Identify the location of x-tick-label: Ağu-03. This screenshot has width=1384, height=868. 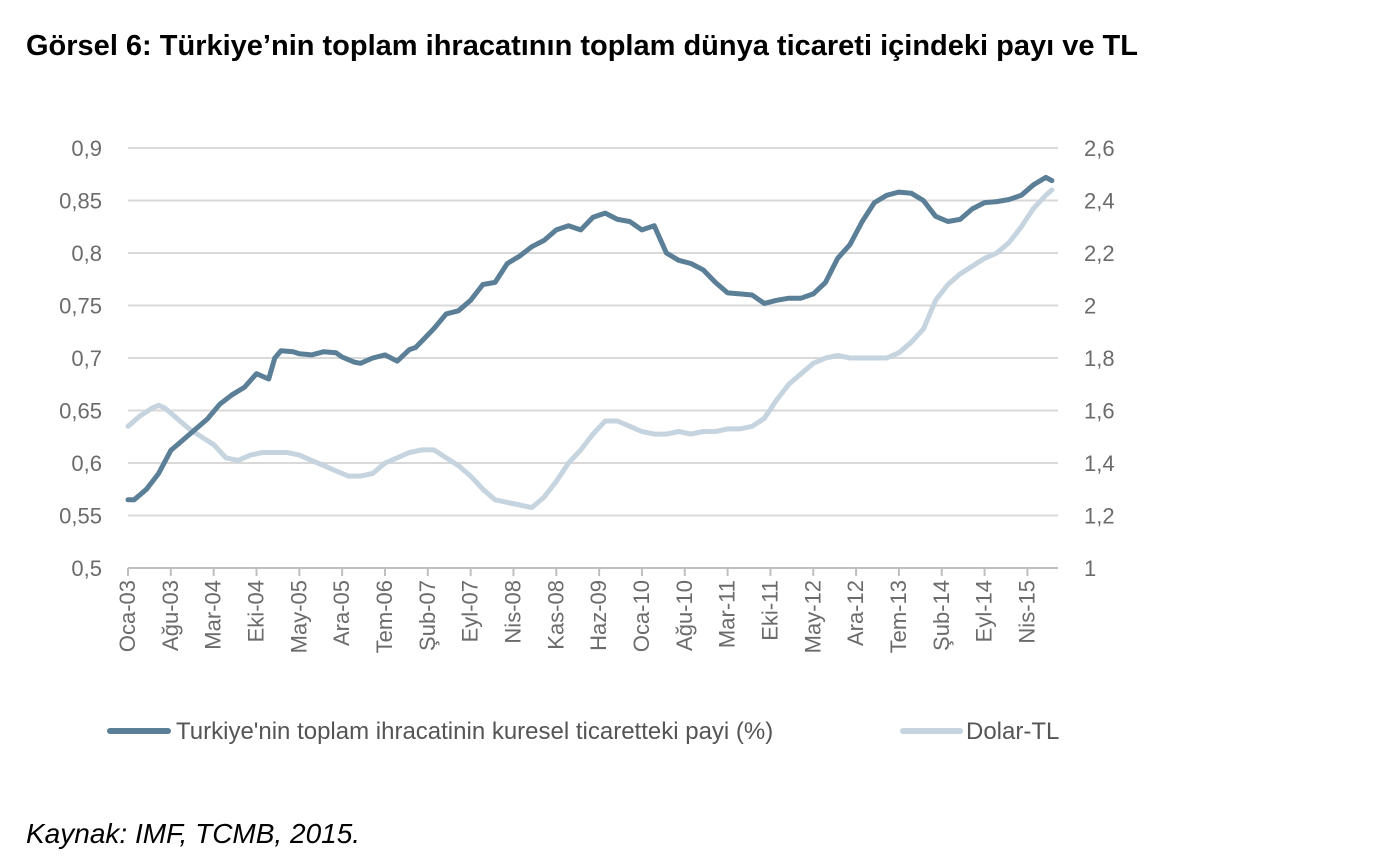
(170, 615).